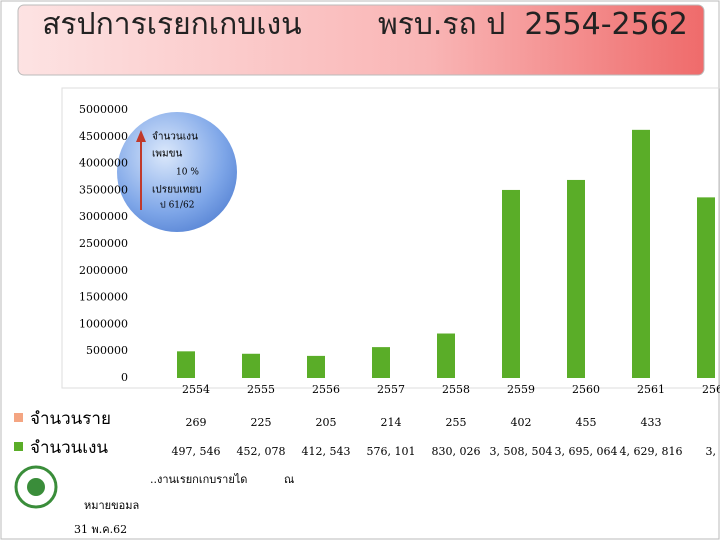 The width and height of the screenshot is (720, 540). Describe the element at coordinates (103, 109) in the screenshot. I see `y-tick-label: 5000000` at that location.